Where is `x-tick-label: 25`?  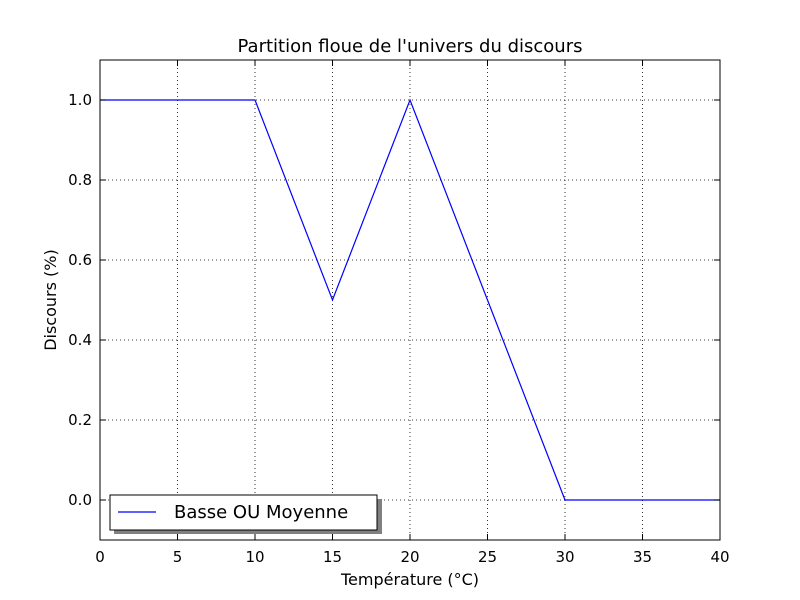
x-tick-label: 25 is located at coordinates (487, 557).